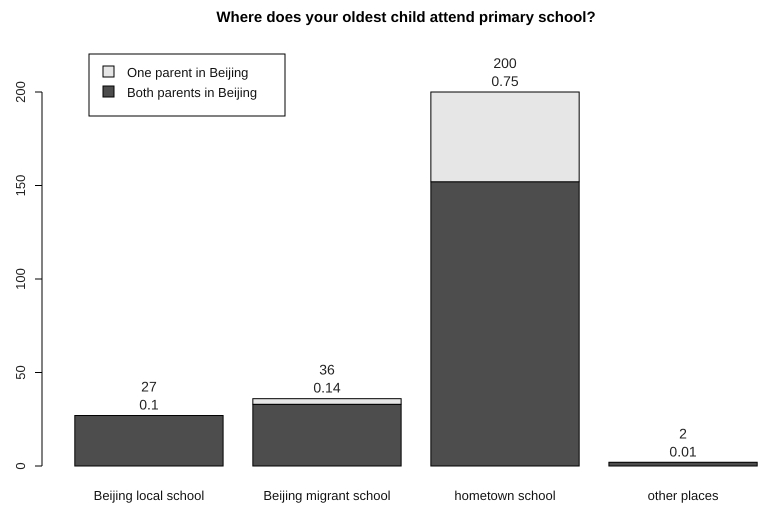 This screenshot has width=759, height=506. Describe the element at coordinates (20, 92) in the screenshot. I see `y-tick-label: 200` at that location.